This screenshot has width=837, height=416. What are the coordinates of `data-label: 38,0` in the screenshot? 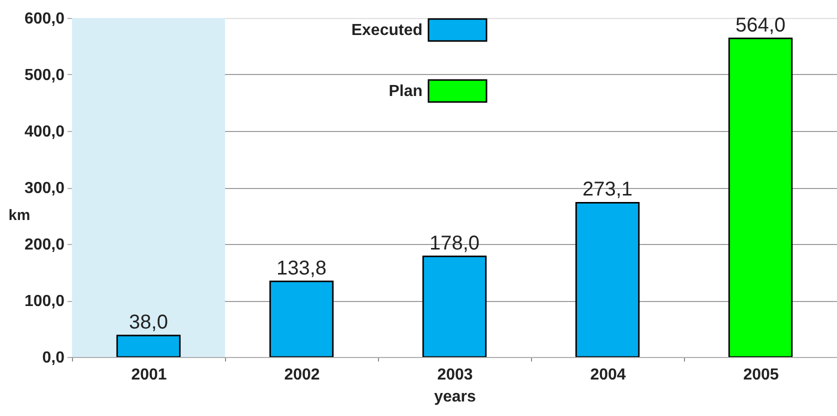 It's located at (148, 323).